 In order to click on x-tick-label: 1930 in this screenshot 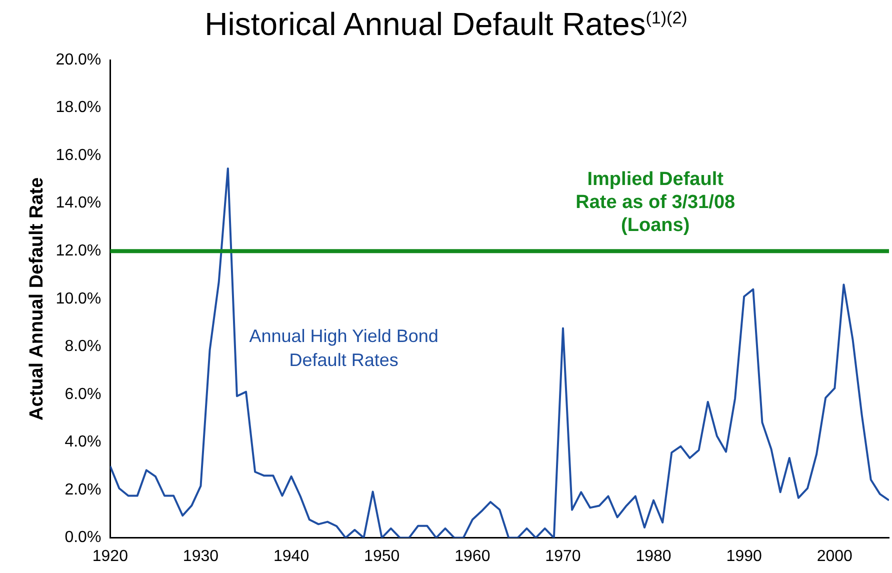, I will do `click(200, 556)`.